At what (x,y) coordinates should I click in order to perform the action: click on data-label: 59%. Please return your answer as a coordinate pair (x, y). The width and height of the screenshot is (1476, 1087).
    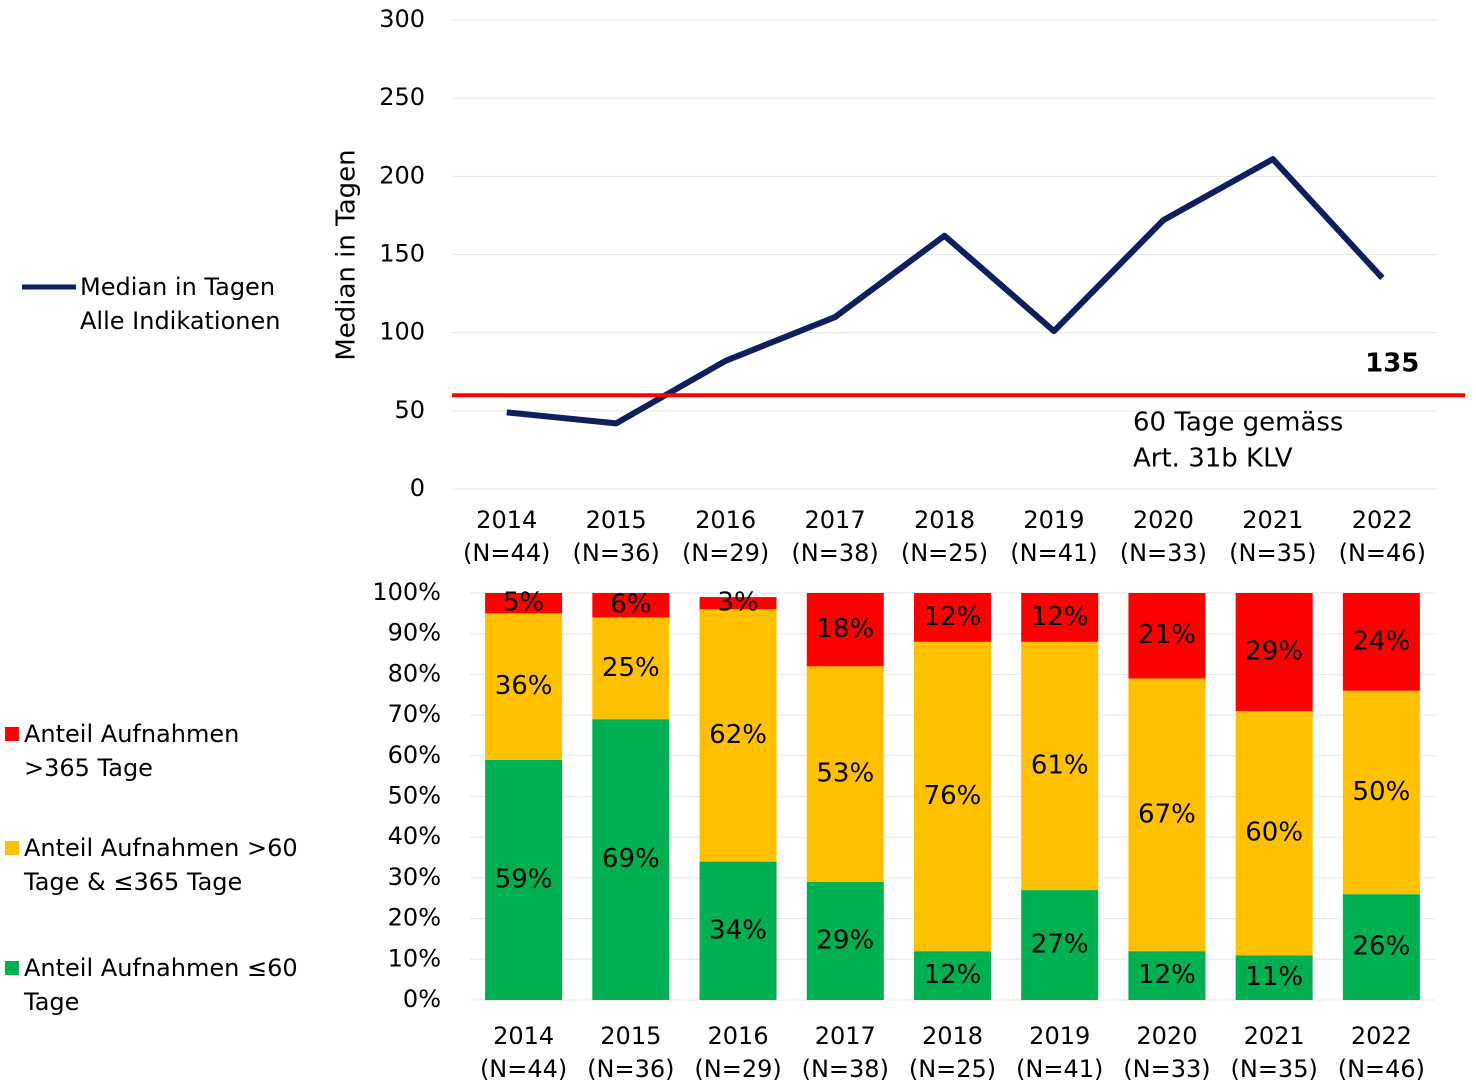
    Looking at the image, I should click on (524, 879).